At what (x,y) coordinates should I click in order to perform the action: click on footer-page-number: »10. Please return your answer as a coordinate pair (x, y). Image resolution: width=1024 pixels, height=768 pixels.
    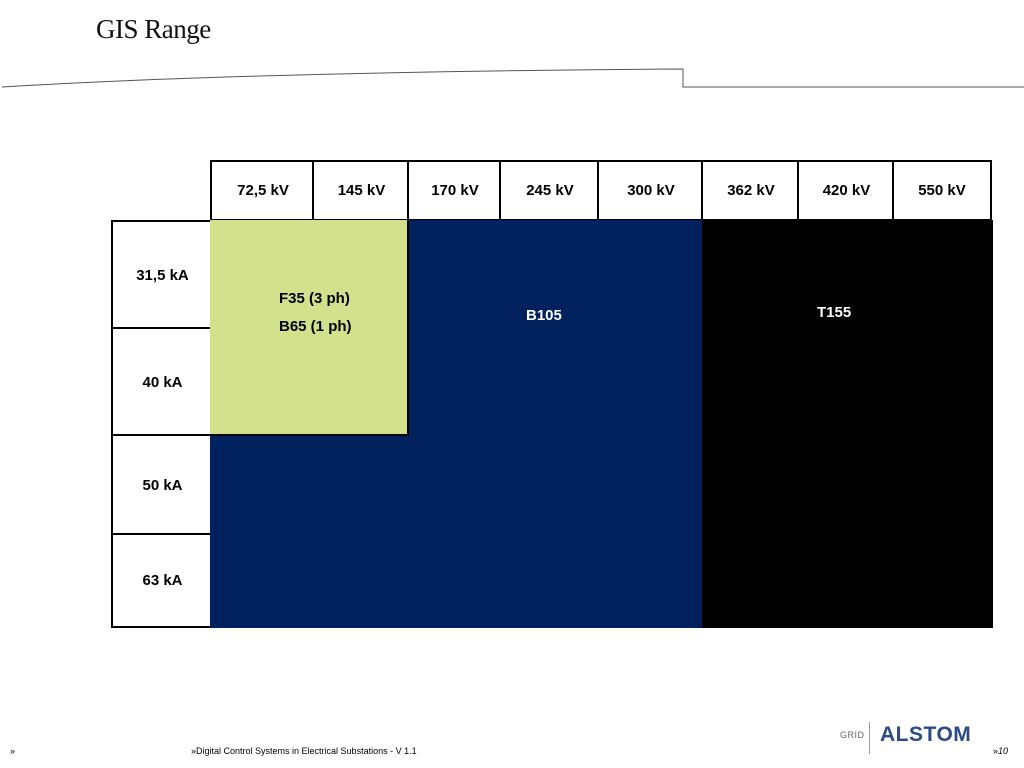
    Looking at the image, I should click on (1000, 751).